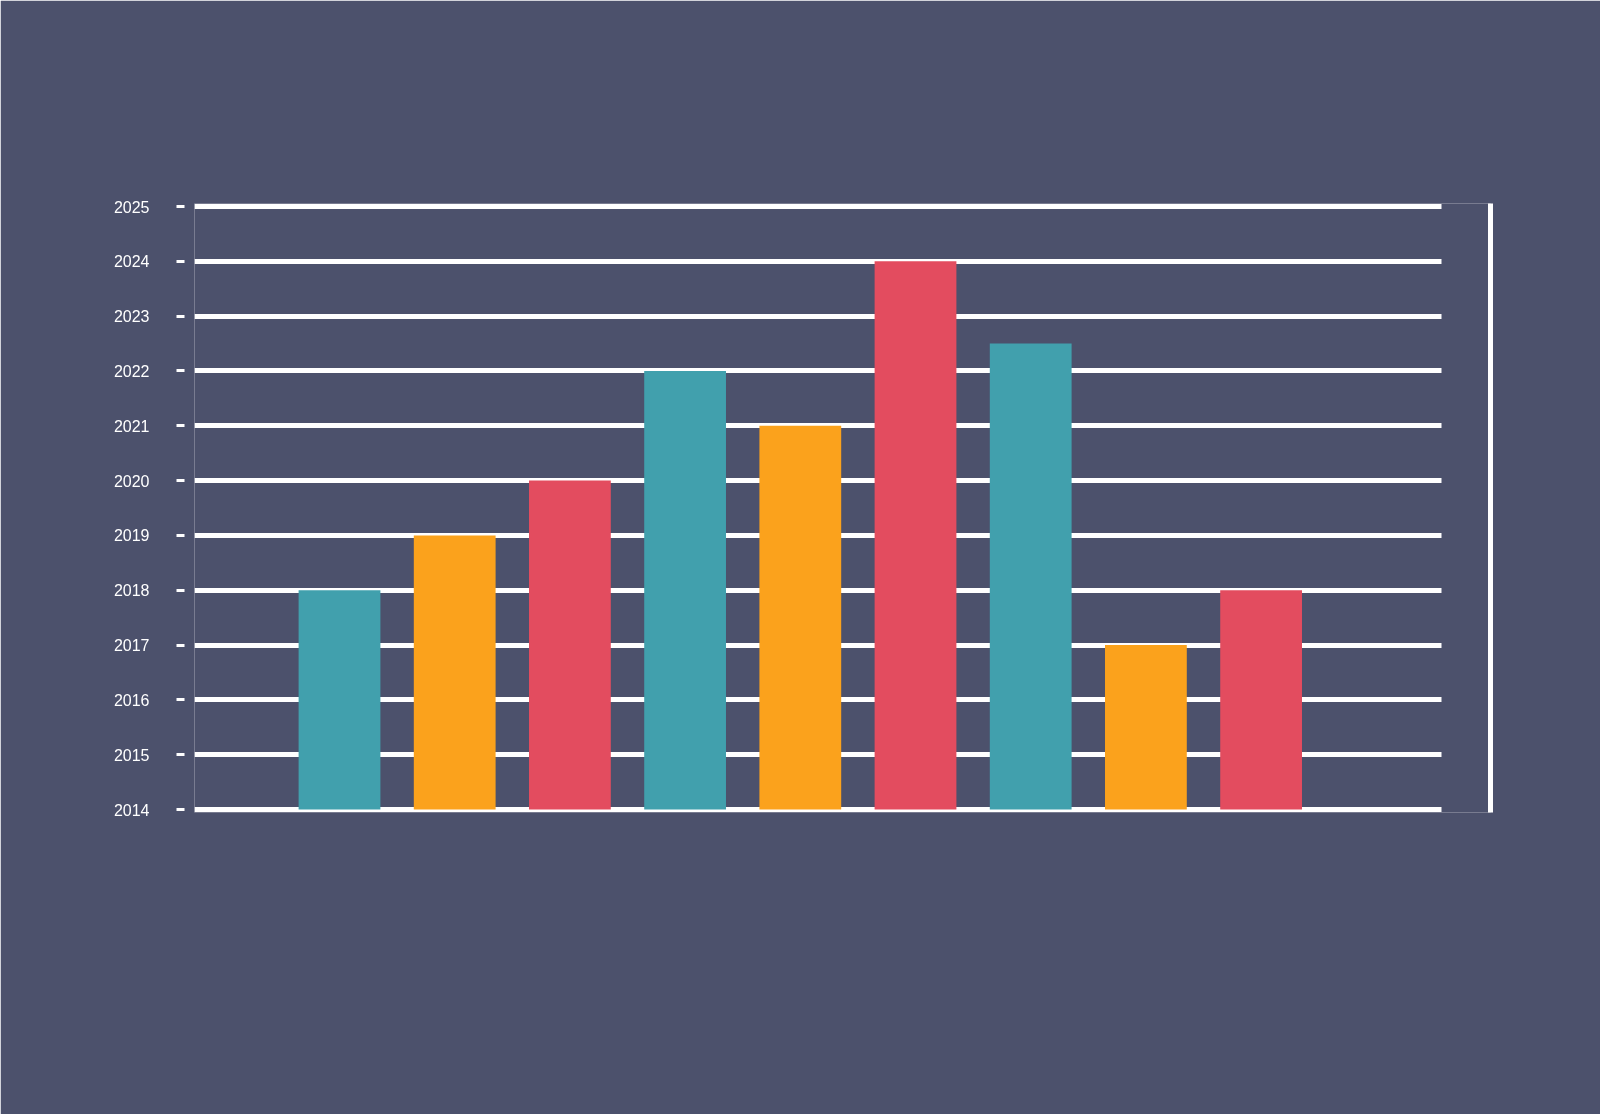 This screenshot has height=1114, width=1600. I want to click on y-tick-label: 2014, so click(131, 810).